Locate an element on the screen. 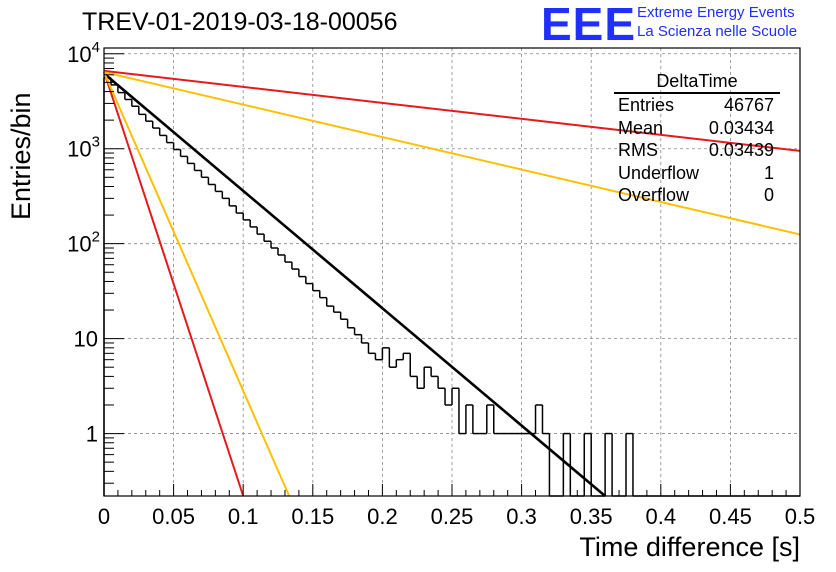 Image resolution: width=836 pixels, height=572 pixels. stats-value: 0 is located at coordinates (768, 195).